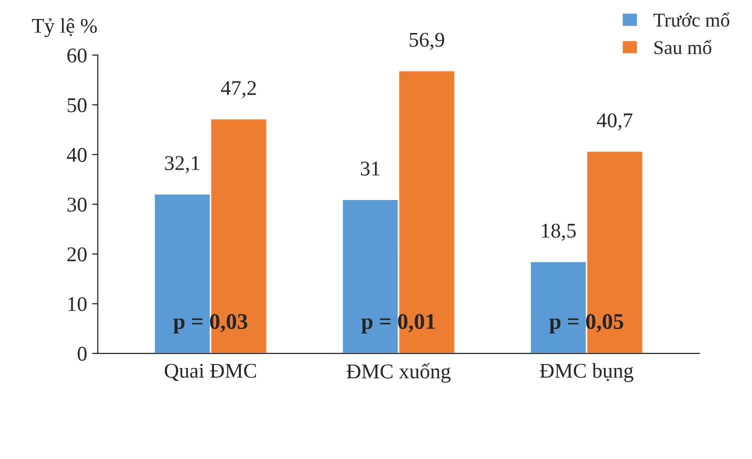  I want to click on y-tick-label: 20, so click(77, 254).